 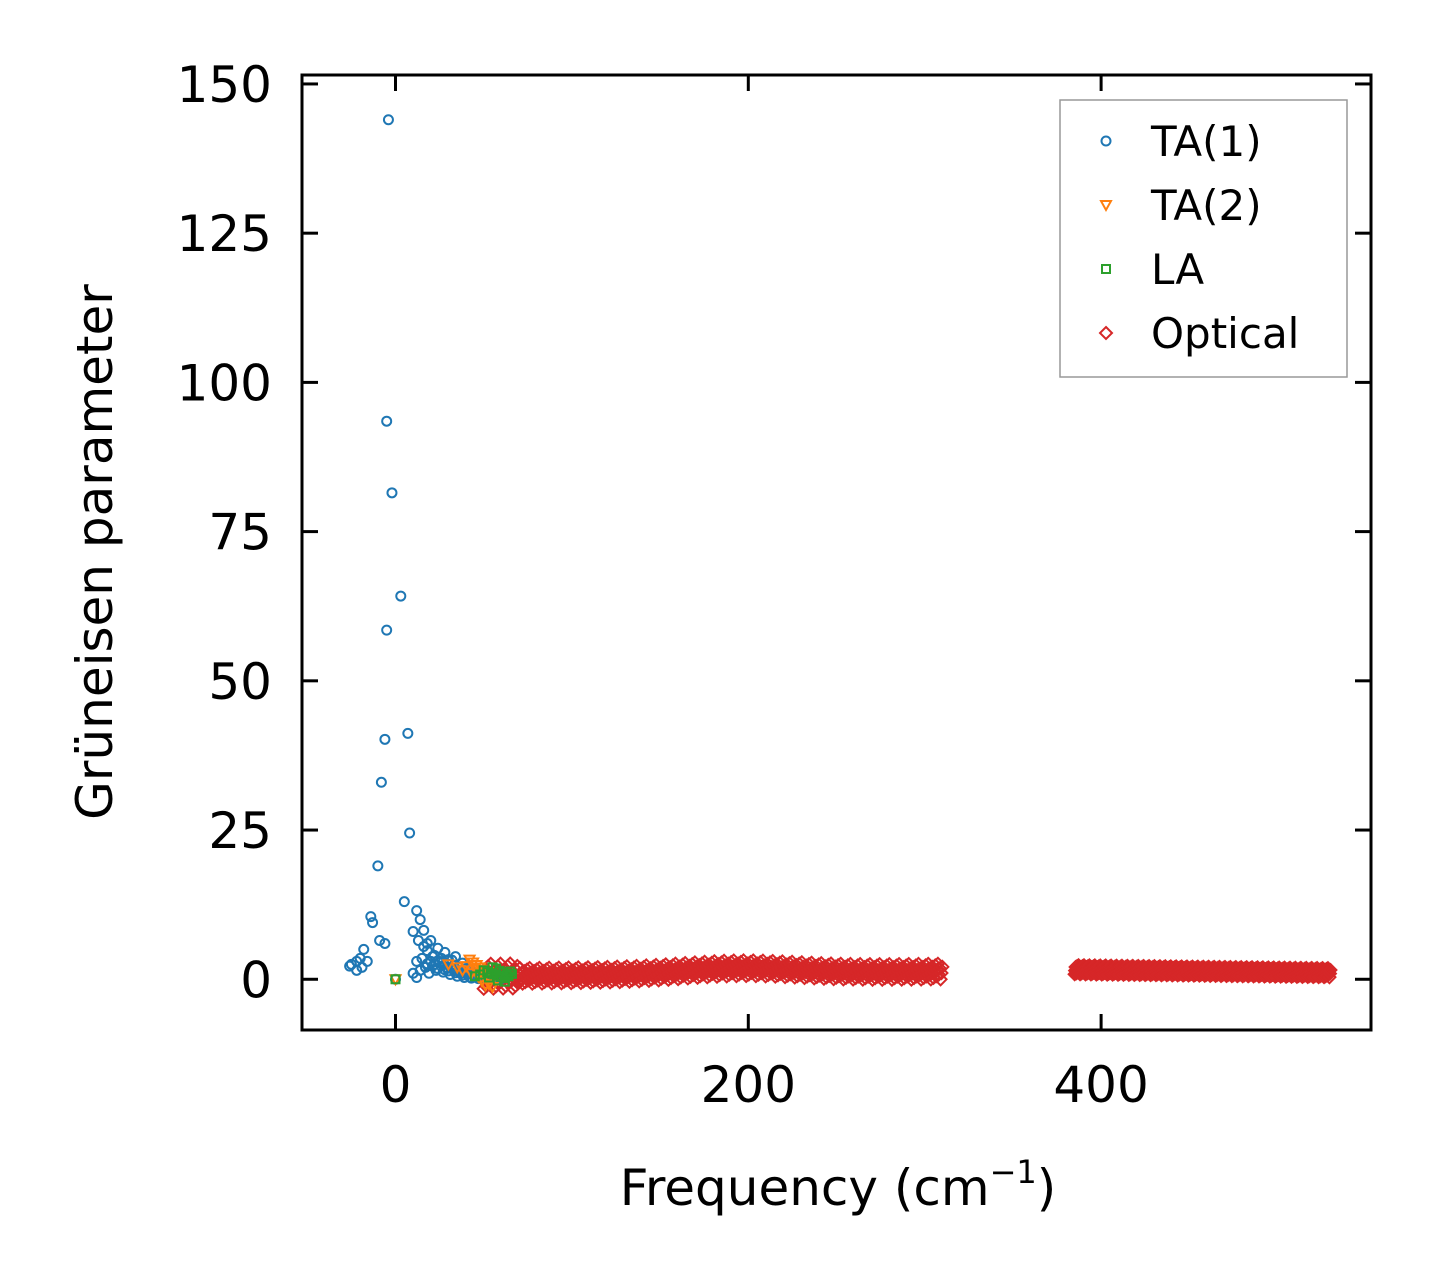 I want to click on legend-entry: LA, so click(x=1152, y=269).